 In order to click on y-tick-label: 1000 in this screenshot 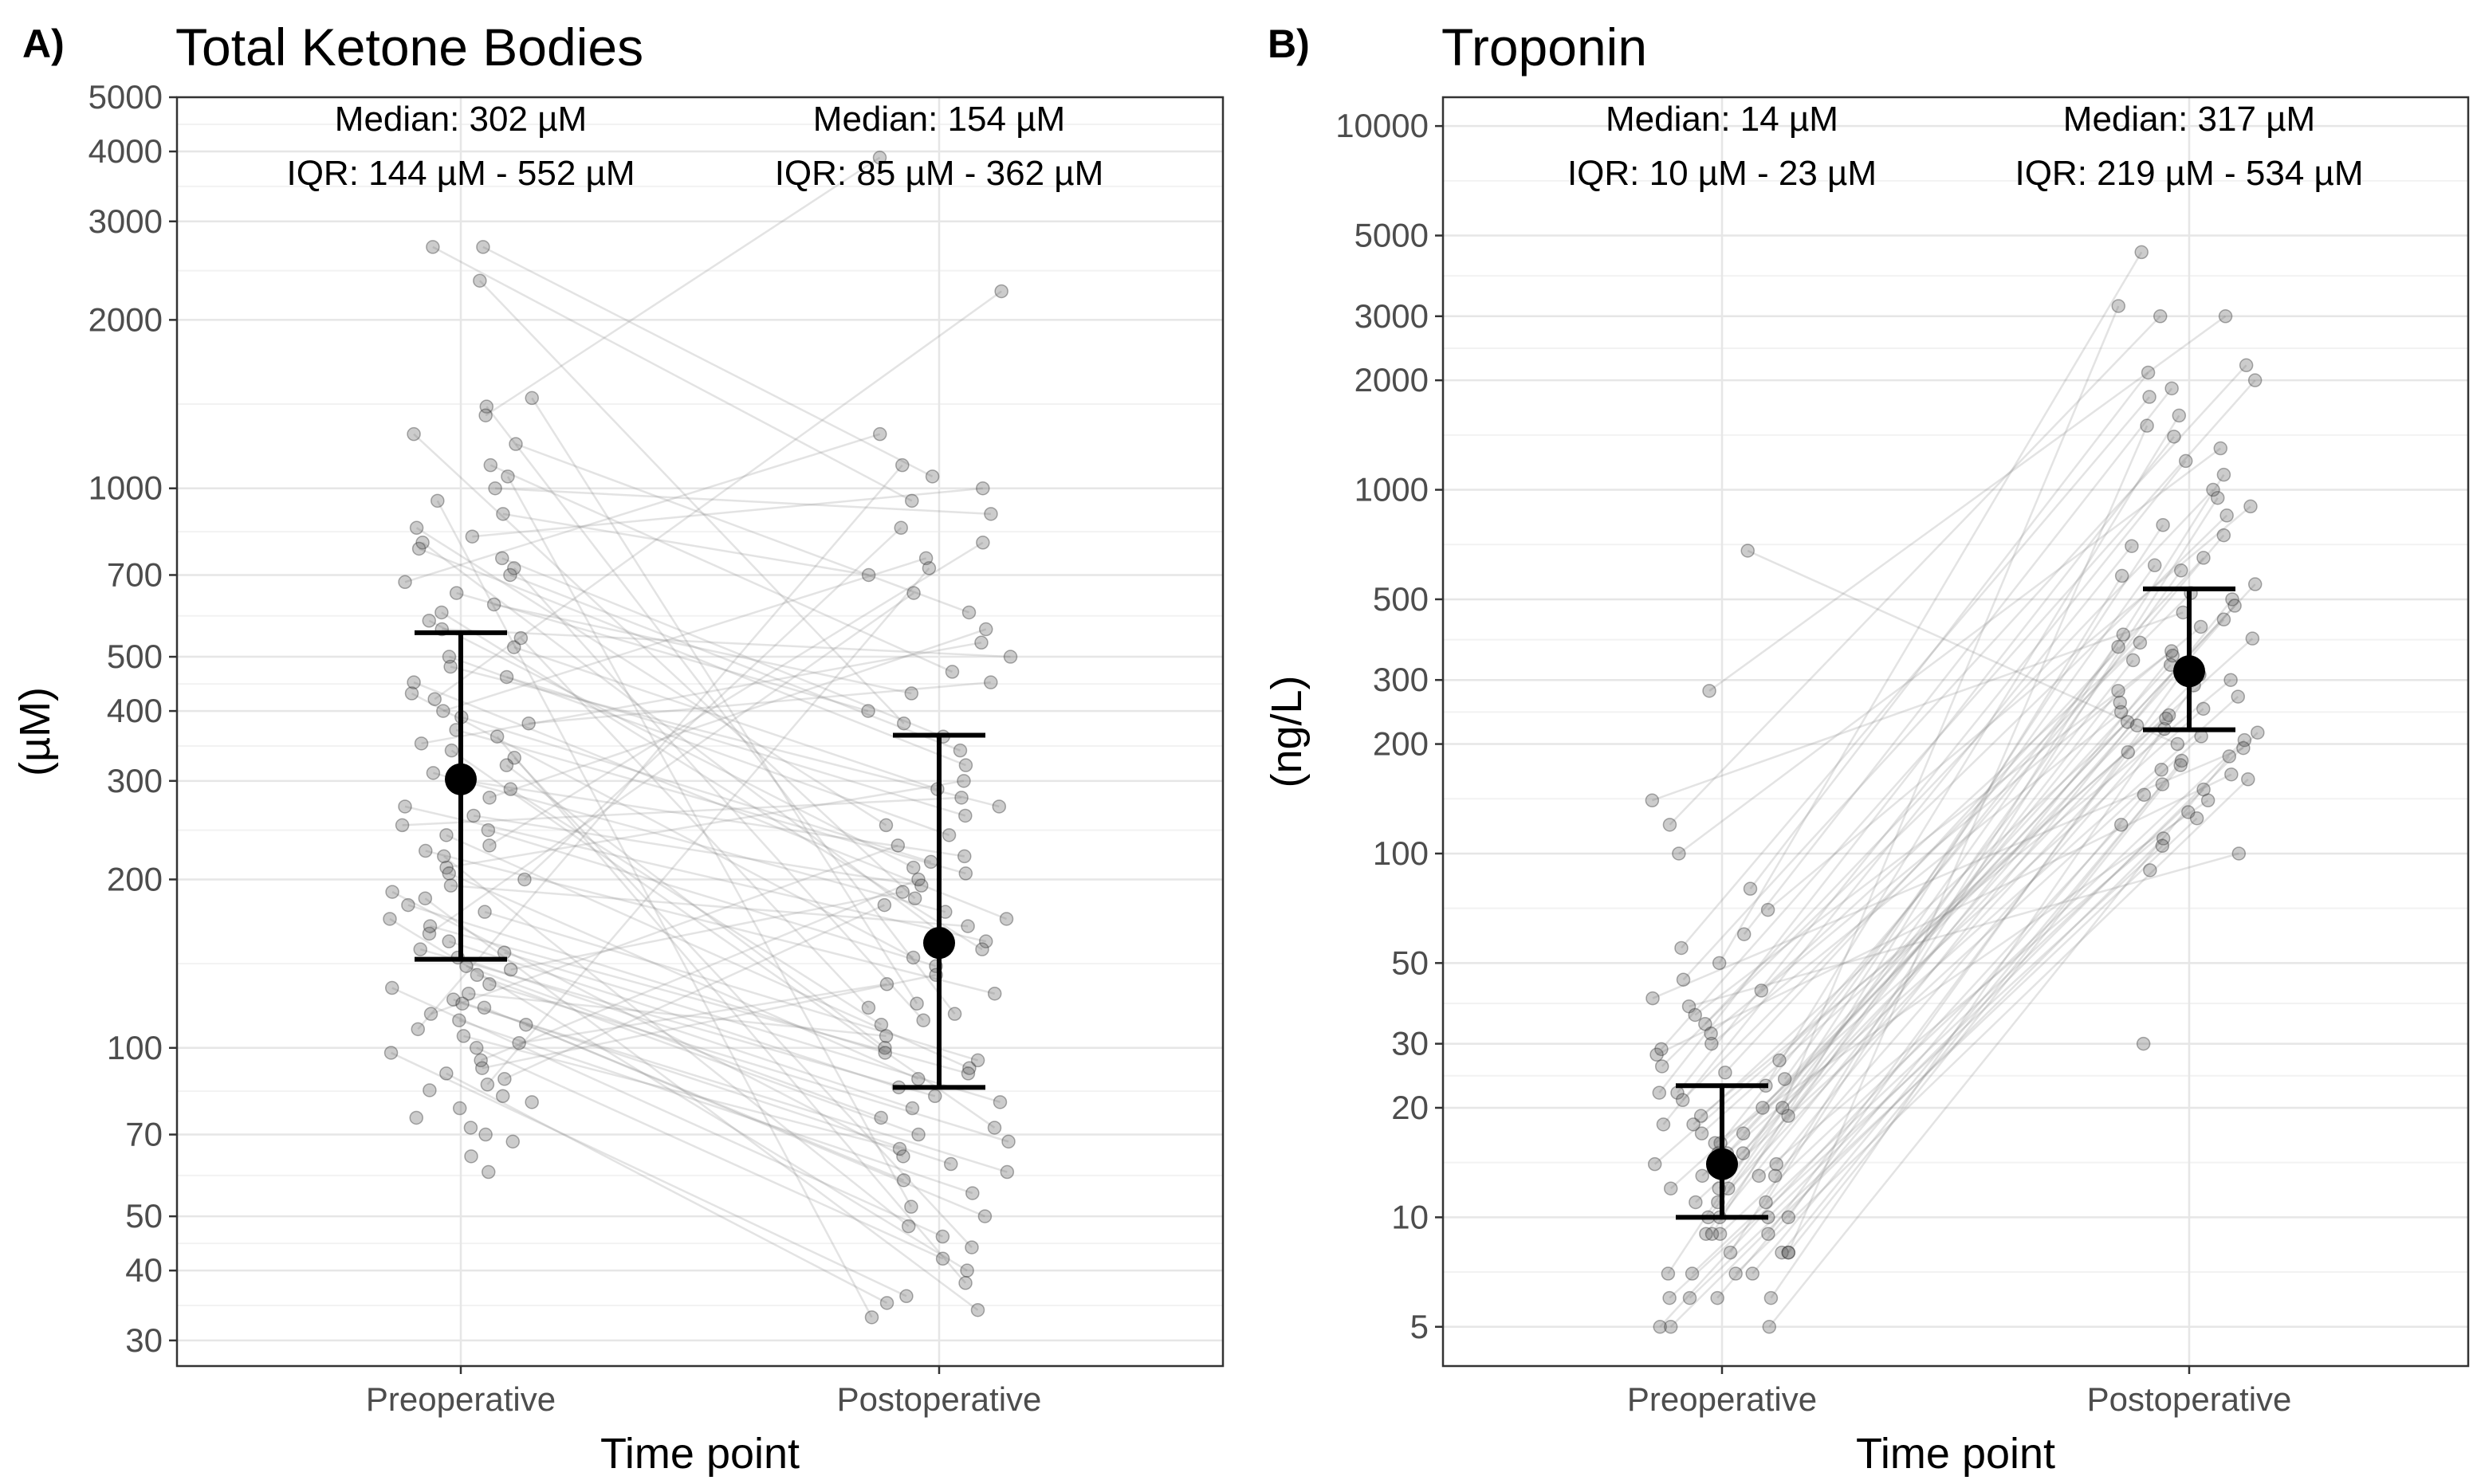, I will do `click(1392, 489)`.